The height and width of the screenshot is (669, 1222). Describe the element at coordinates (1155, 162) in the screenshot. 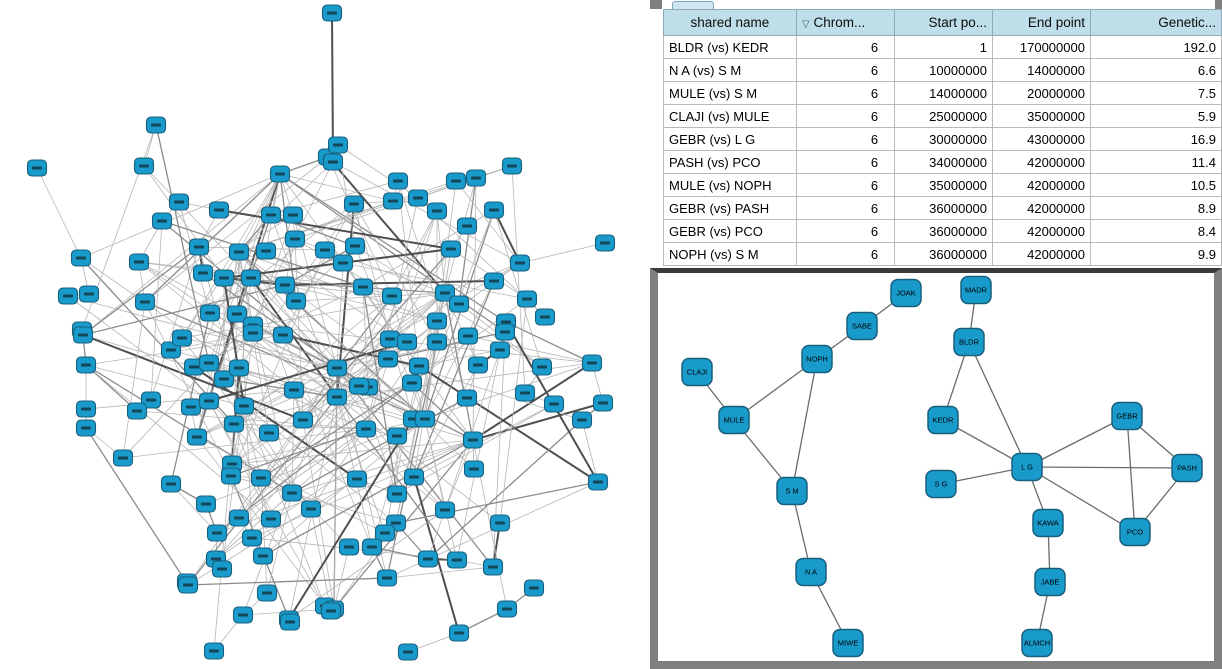

I see `table-cell: 11.4` at that location.